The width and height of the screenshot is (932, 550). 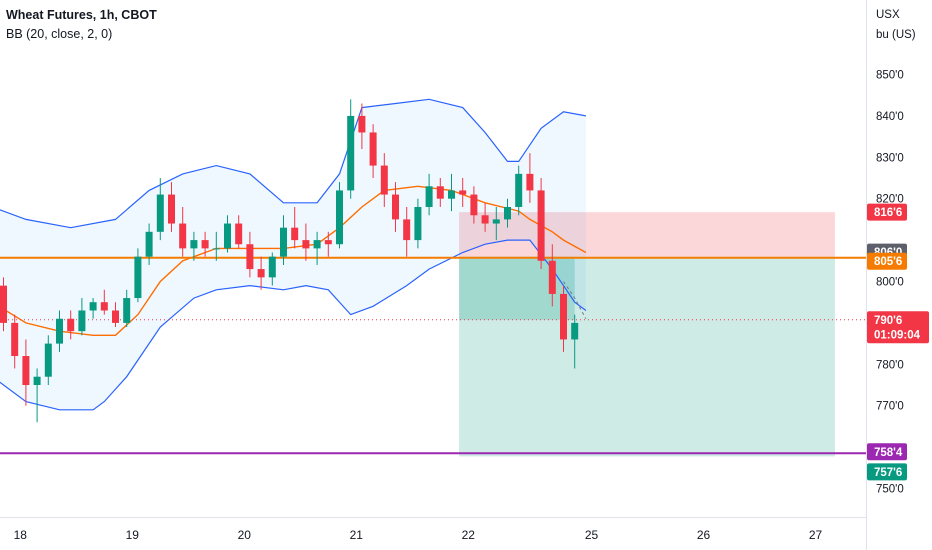 I want to click on y-tick-label: 830'0, so click(x=890, y=158).